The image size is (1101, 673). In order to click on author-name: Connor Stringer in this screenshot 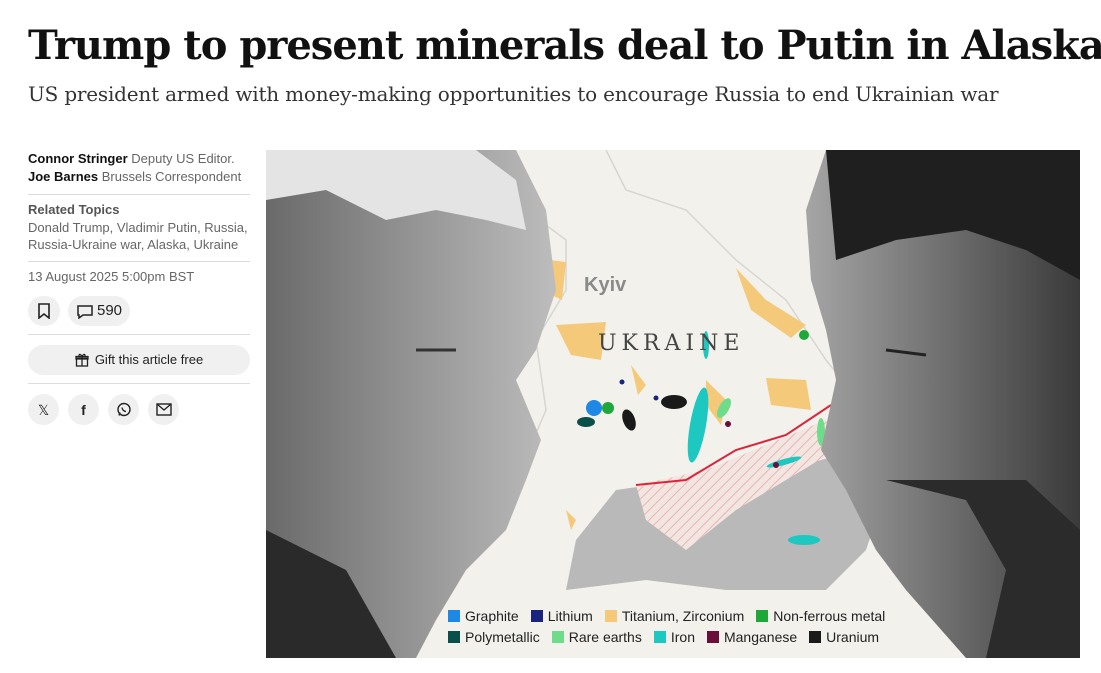, I will do `click(78, 158)`.